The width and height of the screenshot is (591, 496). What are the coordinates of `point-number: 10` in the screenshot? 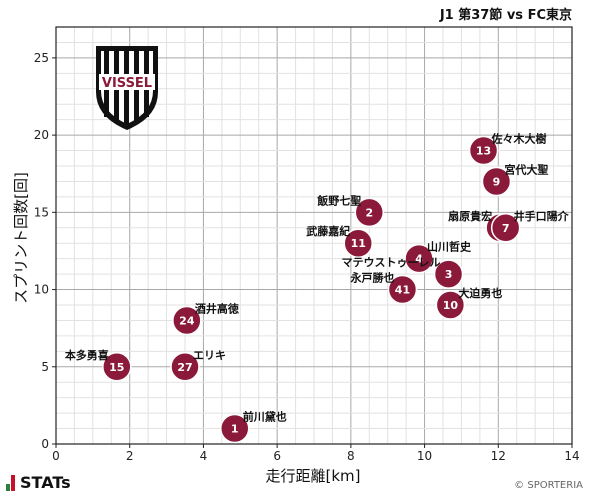 It's located at (451, 305).